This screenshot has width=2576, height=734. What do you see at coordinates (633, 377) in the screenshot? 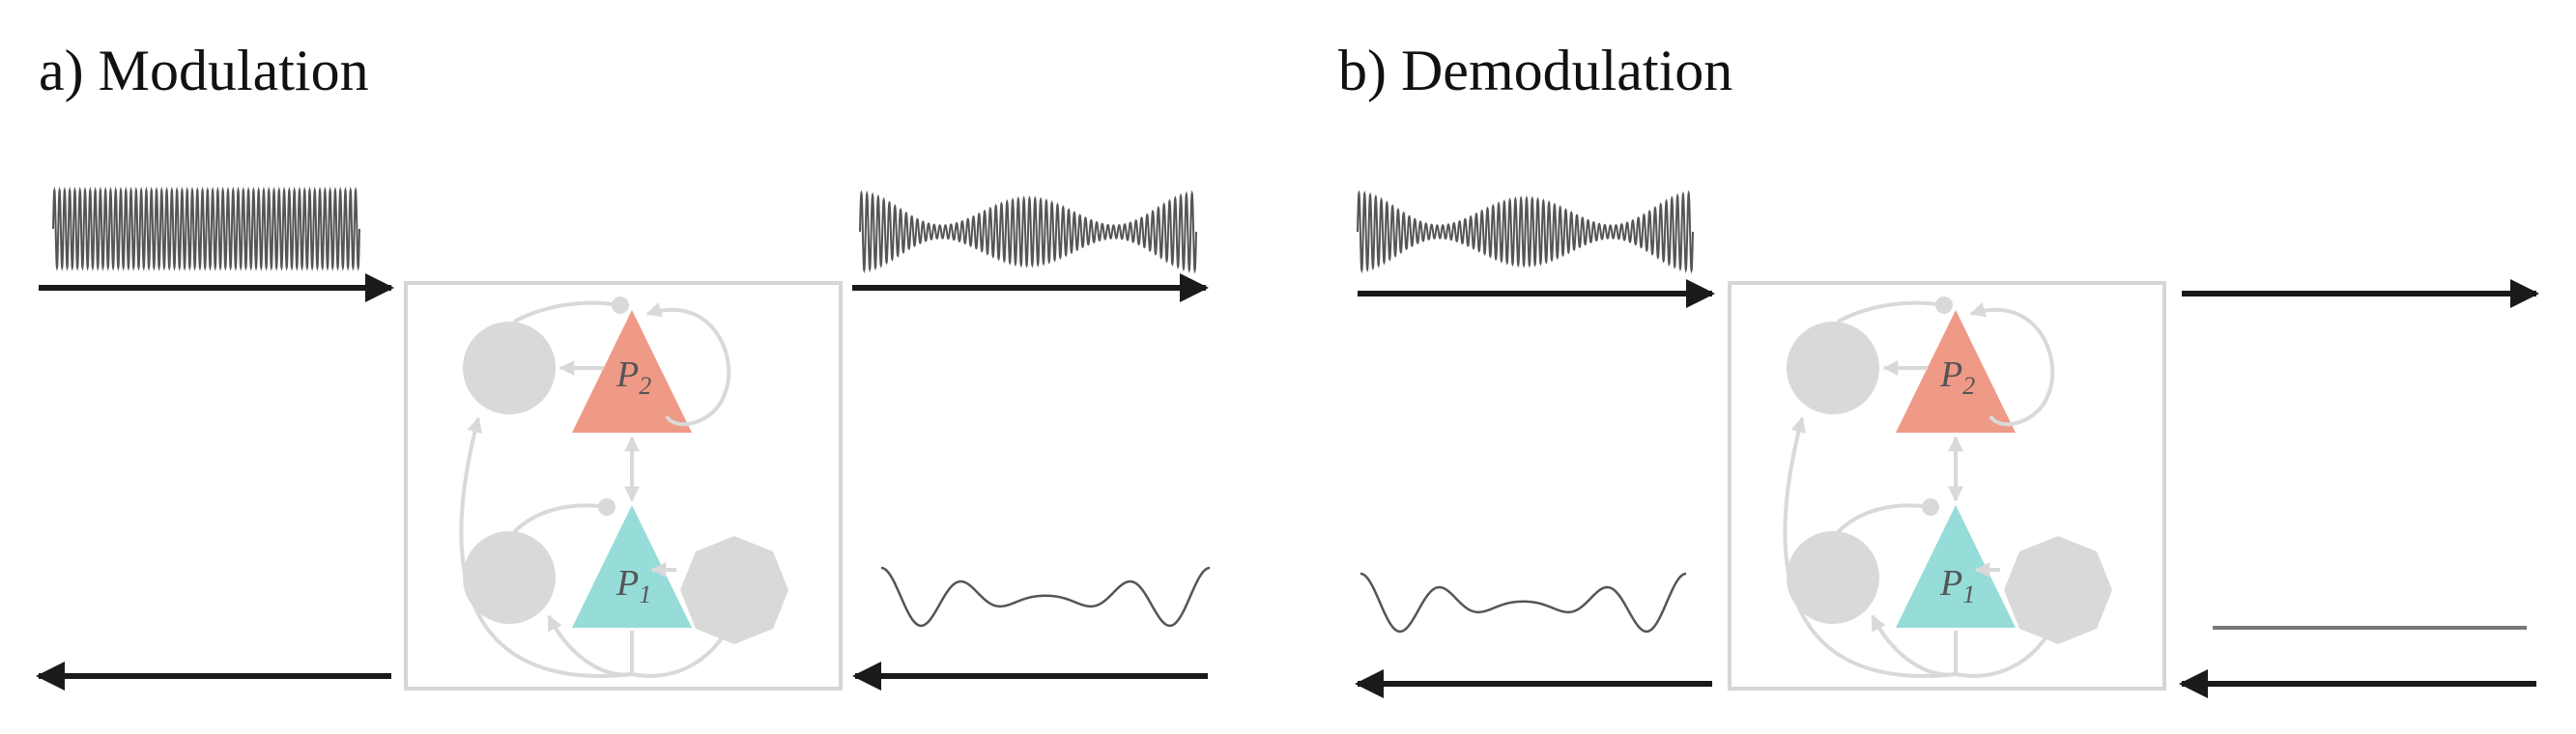
I see `population-p2-label: P2` at bounding box center [633, 377].